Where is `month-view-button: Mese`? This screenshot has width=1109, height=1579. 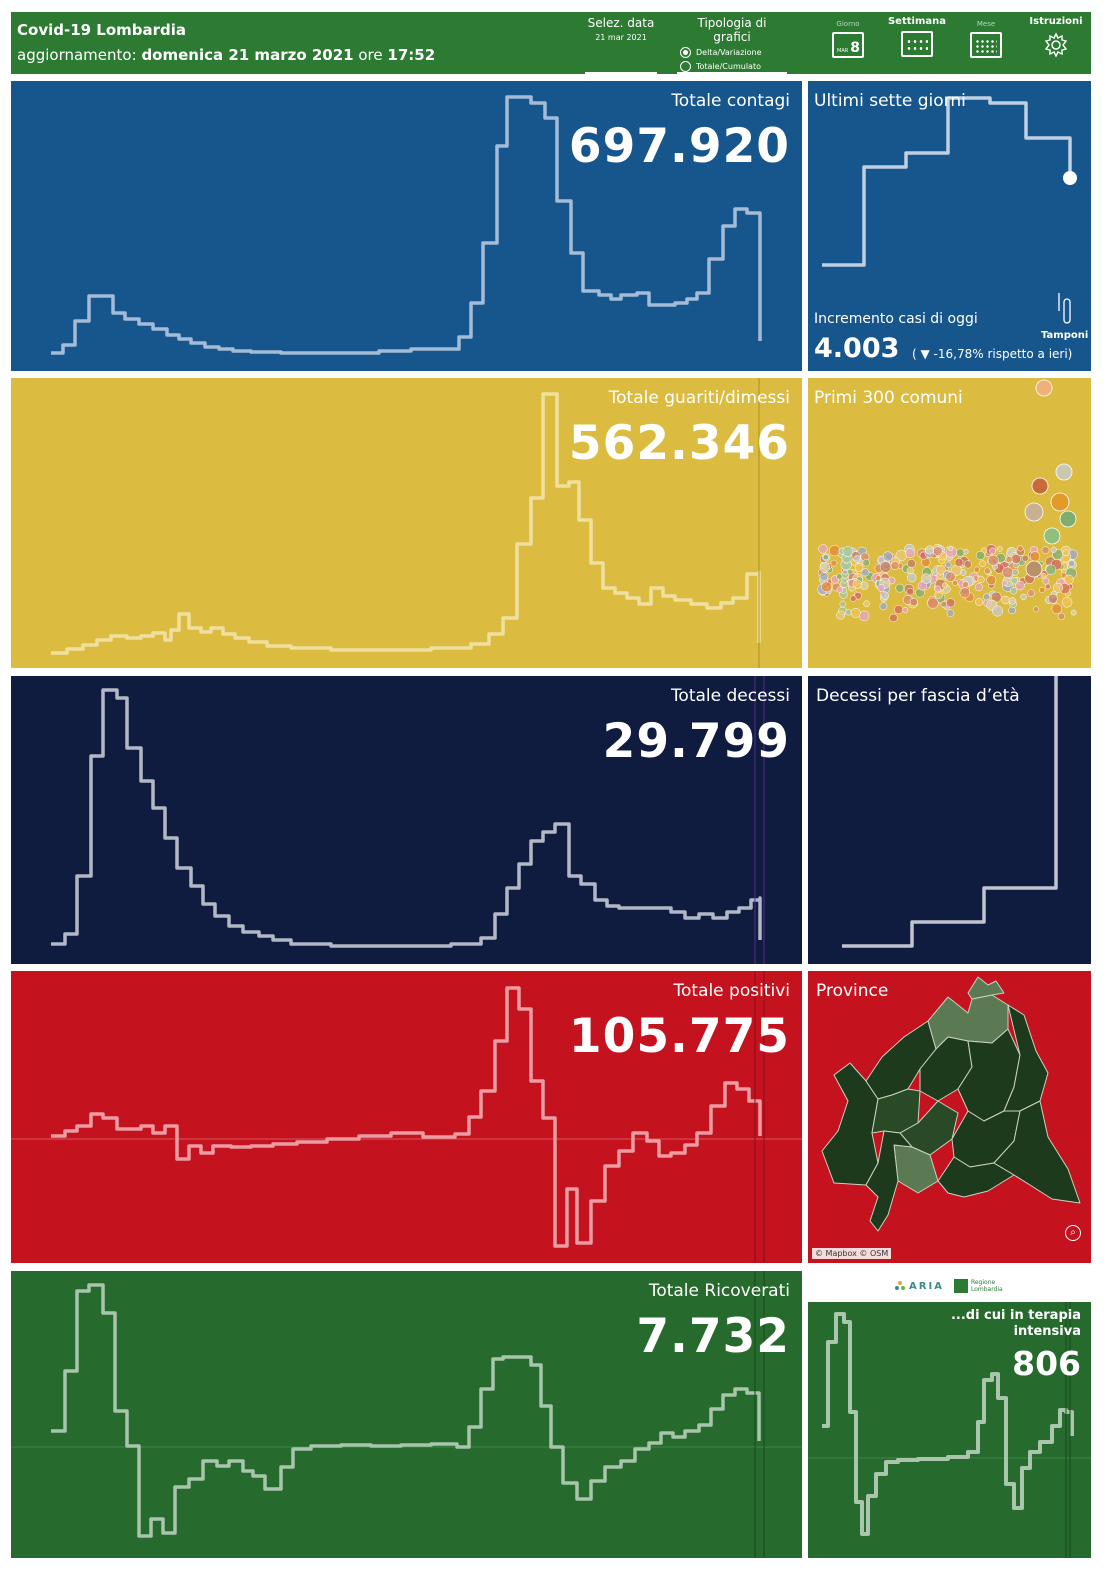
month-view-button: Mese is located at coordinates (986, 44).